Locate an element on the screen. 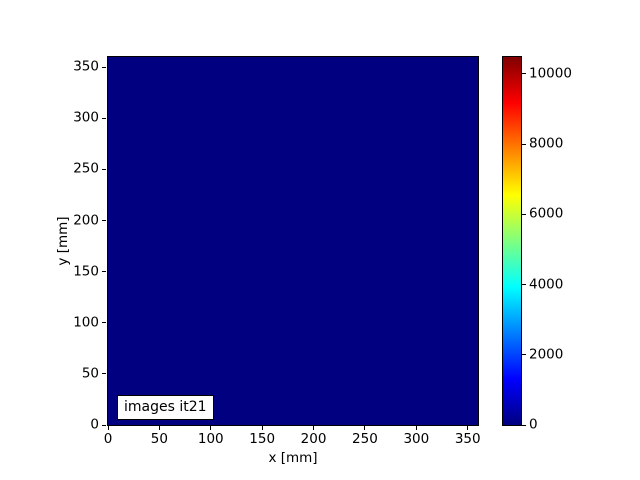 This screenshot has width=640, height=480. y-tick-label: 100 is located at coordinates (86, 322).